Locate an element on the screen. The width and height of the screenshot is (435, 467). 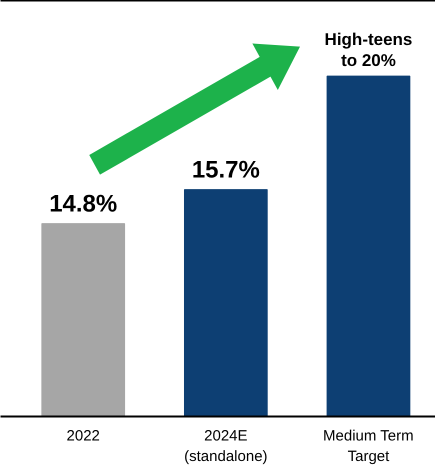
x-tick-label: 2024E (standalone) is located at coordinates (226, 446).